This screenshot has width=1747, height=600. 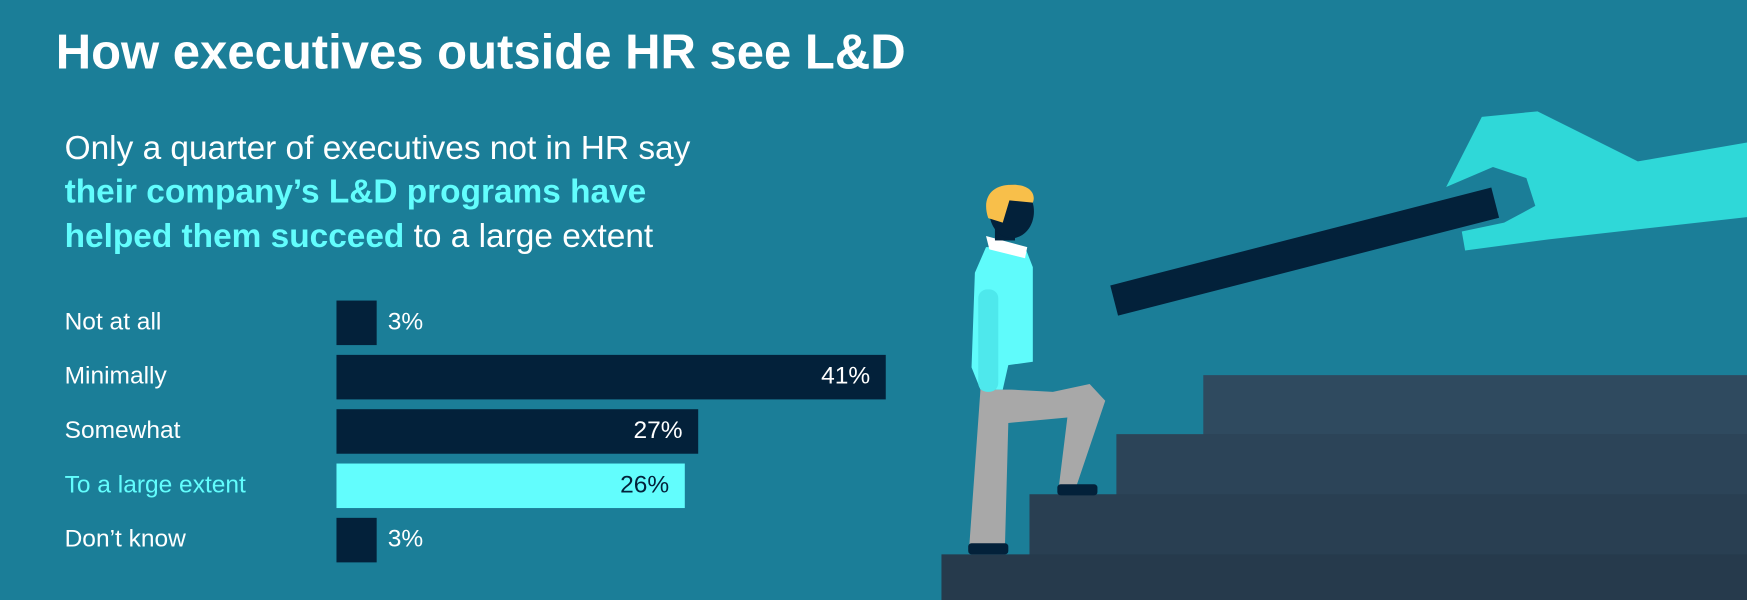 I want to click on subtitle-highlight: helped them succeed, so click(x=235, y=236).